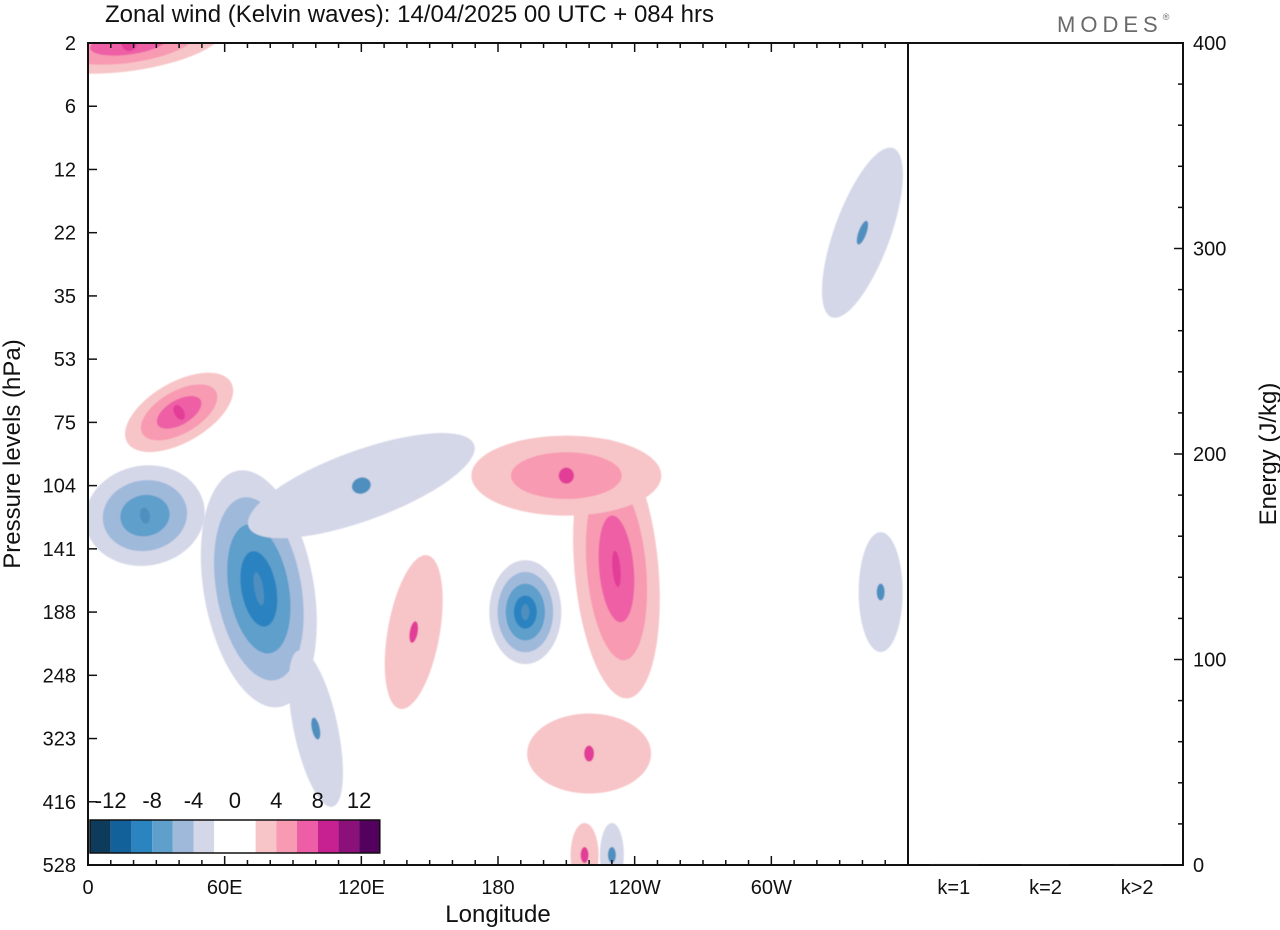  What do you see at coordinates (13, 453) in the screenshot?
I see `y-axis-label: Pressure levels (hPa)` at bounding box center [13, 453].